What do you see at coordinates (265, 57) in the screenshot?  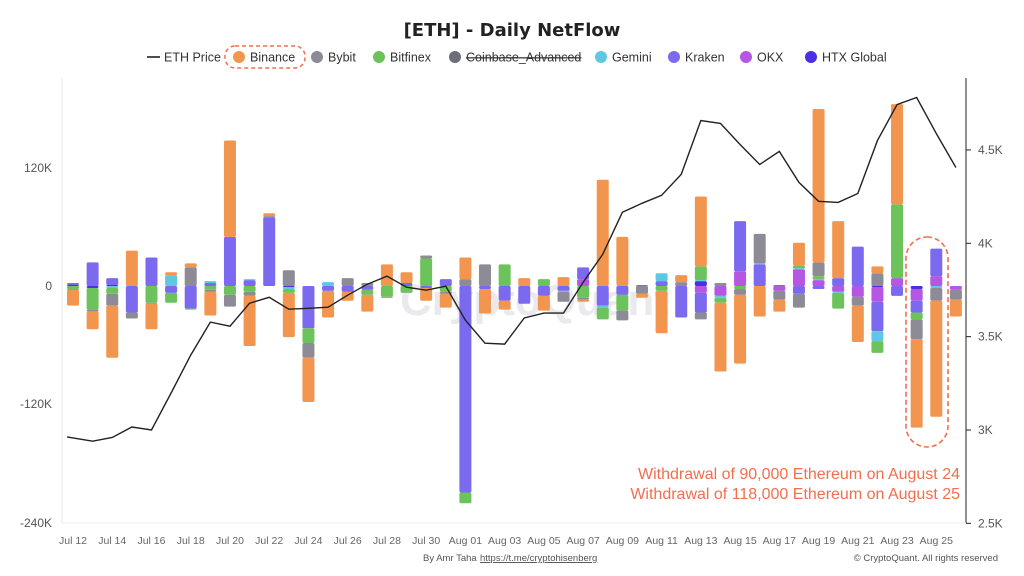 I see `legend-item-binance: Binance` at bounding box center [265, 57].